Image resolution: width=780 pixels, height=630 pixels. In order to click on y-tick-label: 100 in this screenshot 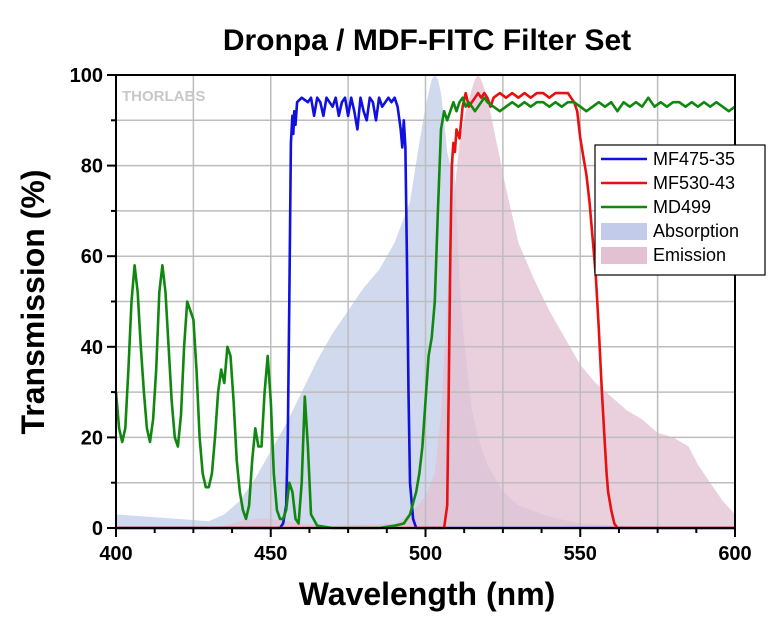, I will do `click(86, 76)`.